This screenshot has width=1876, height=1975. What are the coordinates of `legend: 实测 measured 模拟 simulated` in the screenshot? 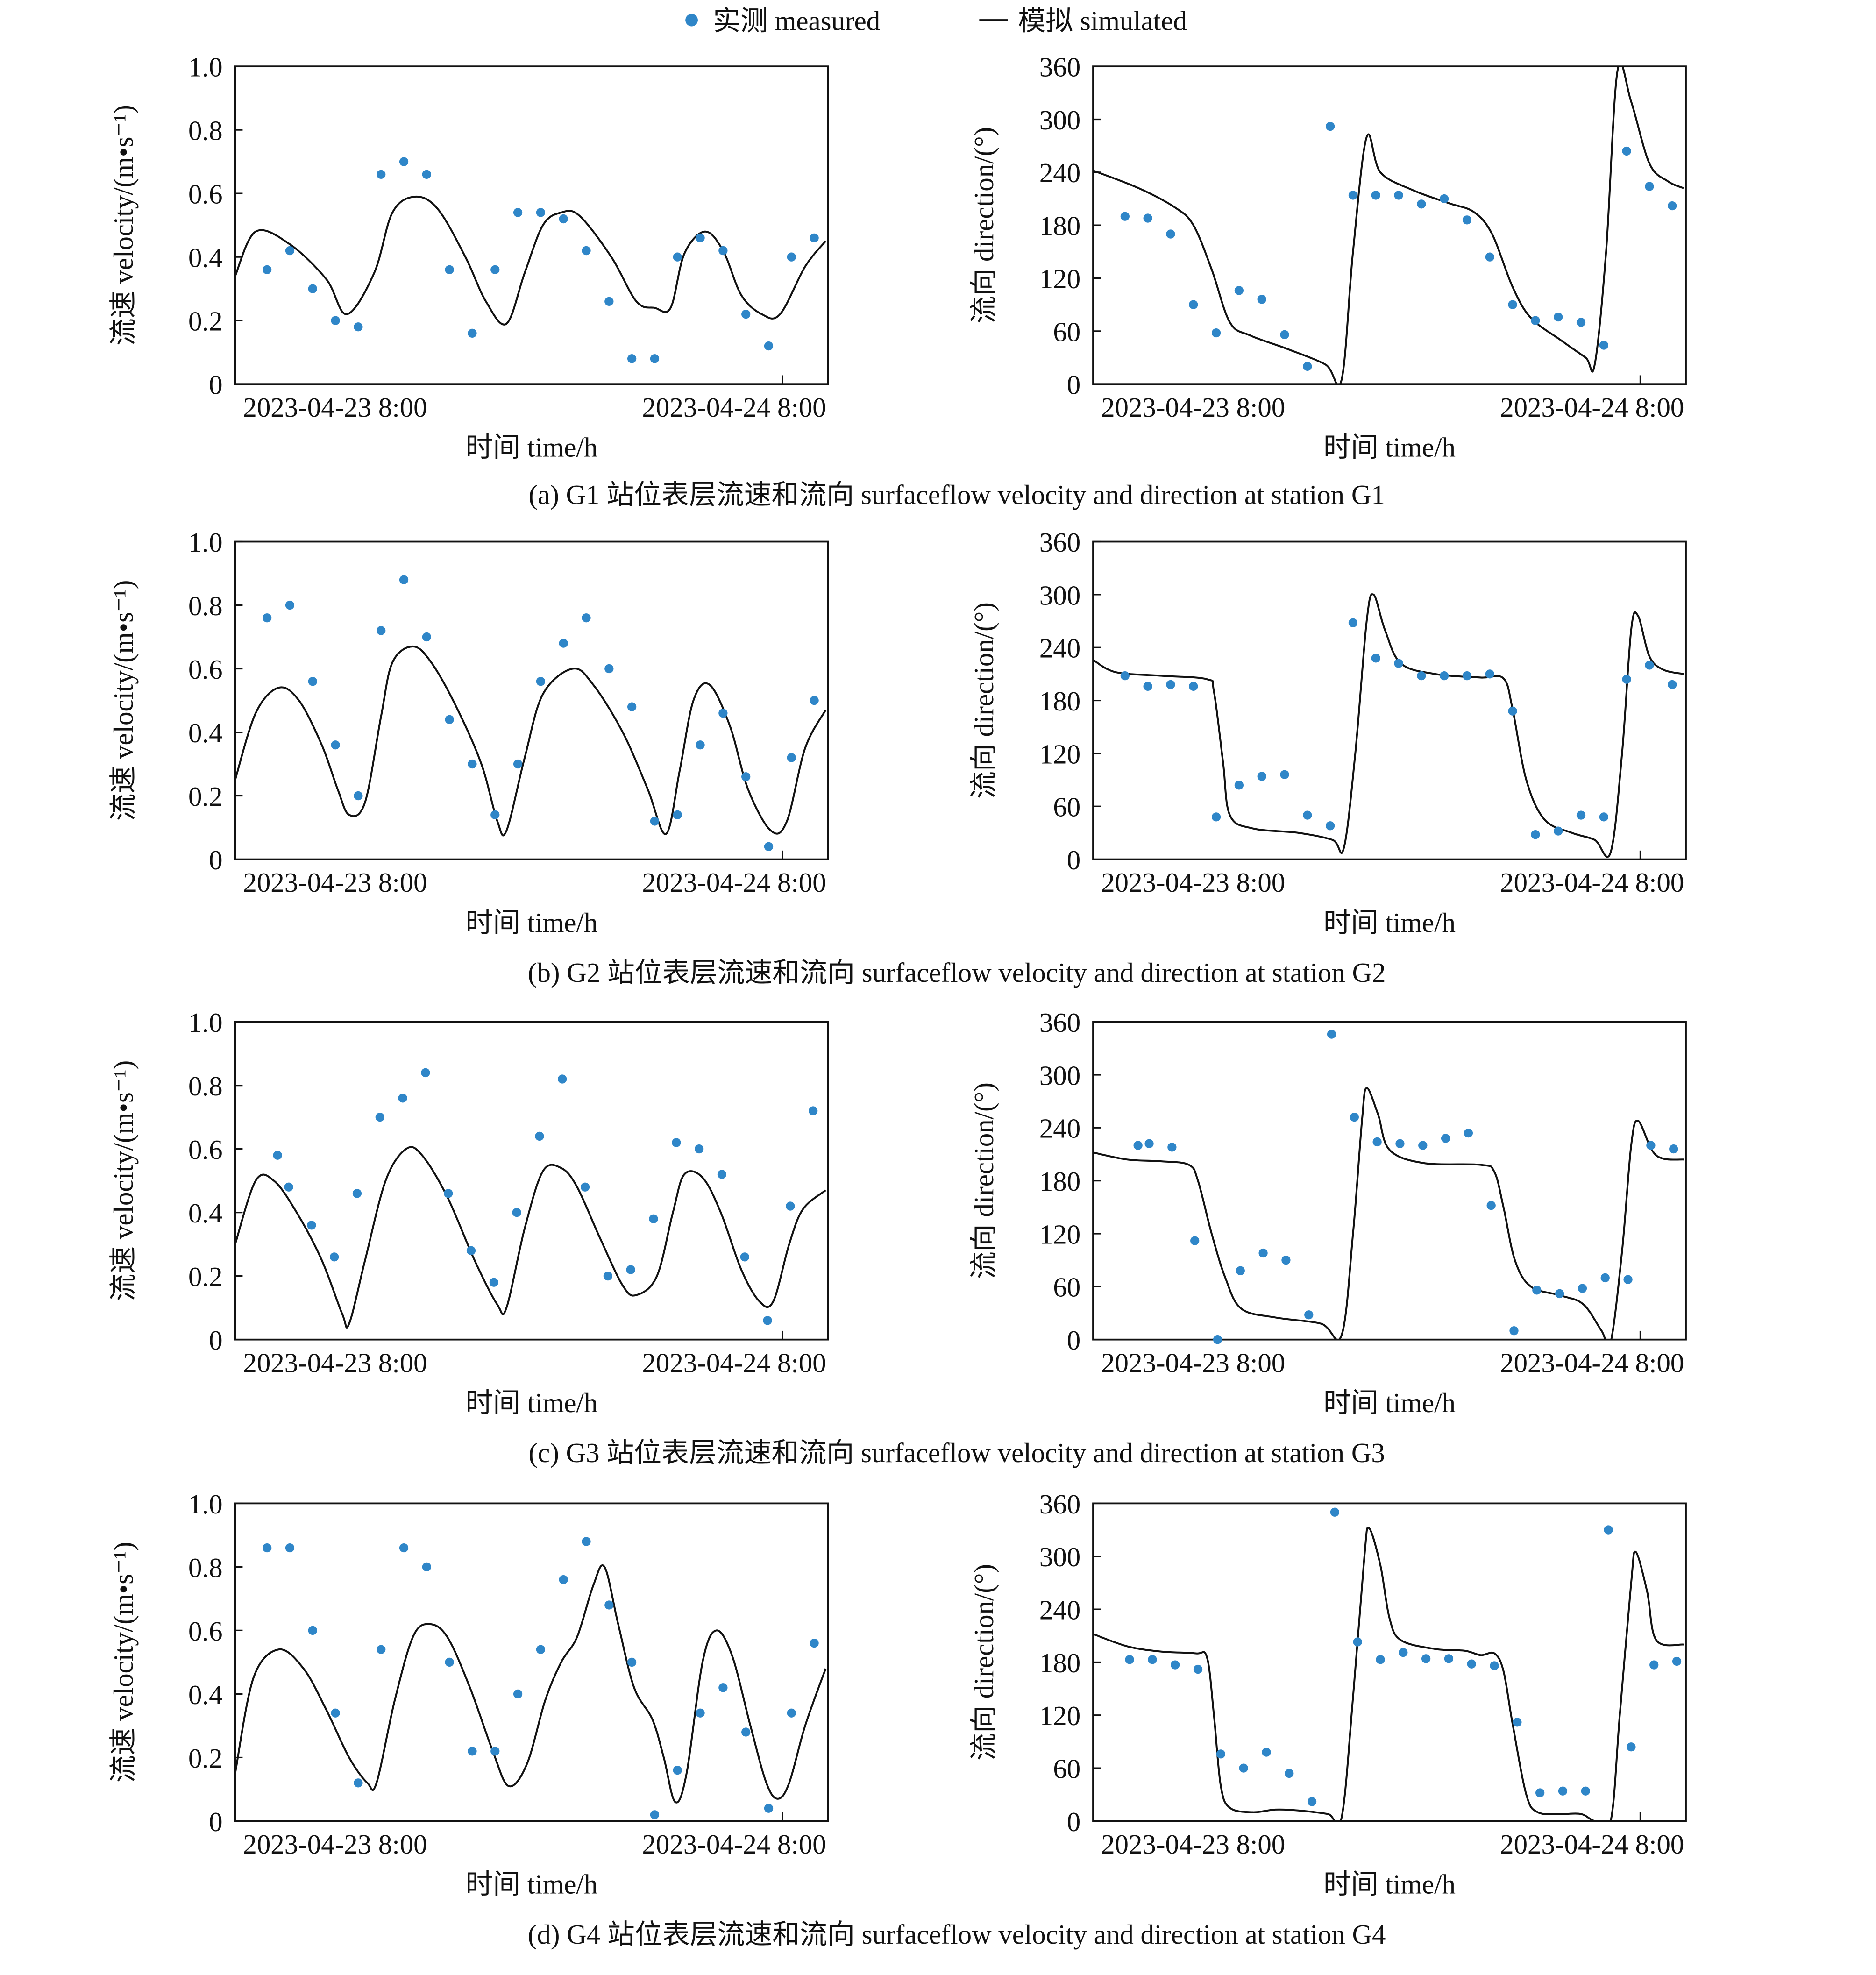 It's located at (936, 21).